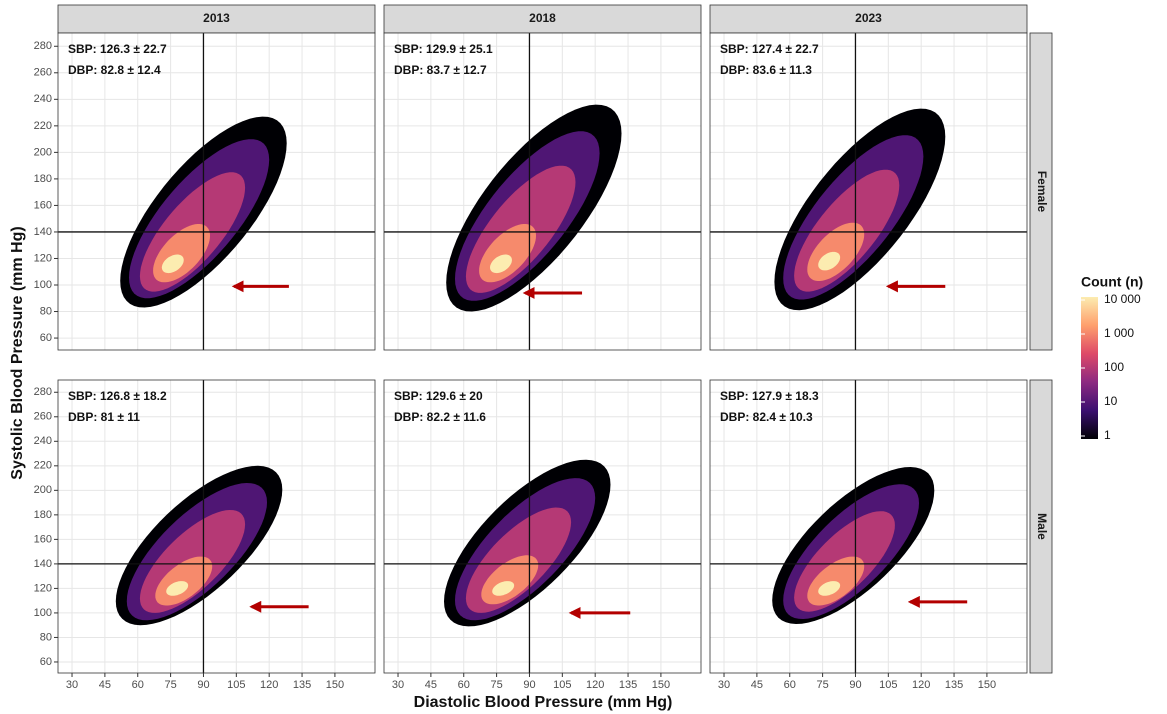 This screenshot has width=1167, height=714. I want to click on annotation: SBP: 126.3 ± 22.7, so click(117, 49).